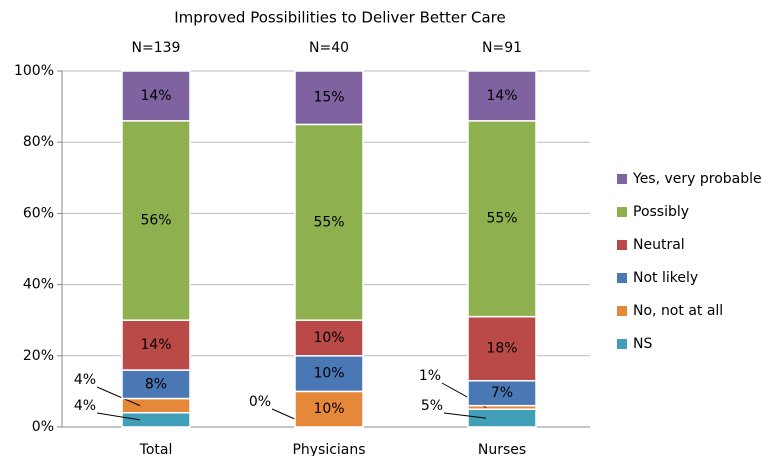 Image resolution: width=771 pixels, height=456 pixels. Describe the element at coordinates (502, 449) in the screenshot. I see `x-tick-label: Nurses` at that location.